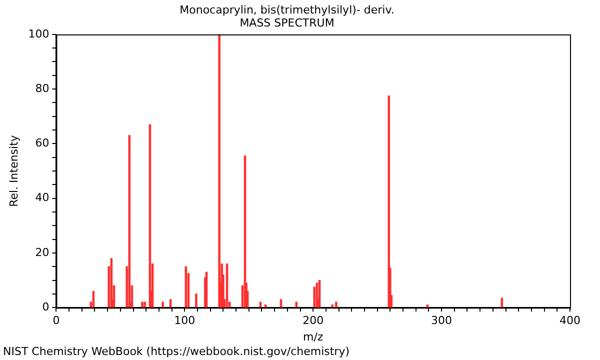 Image resolution: width=600 pixels, height=360 pixels. What do you see at coordinates (313, 321) in the screenshot?
I see `x-tick-label: 200` at bounding box center [313, 321].